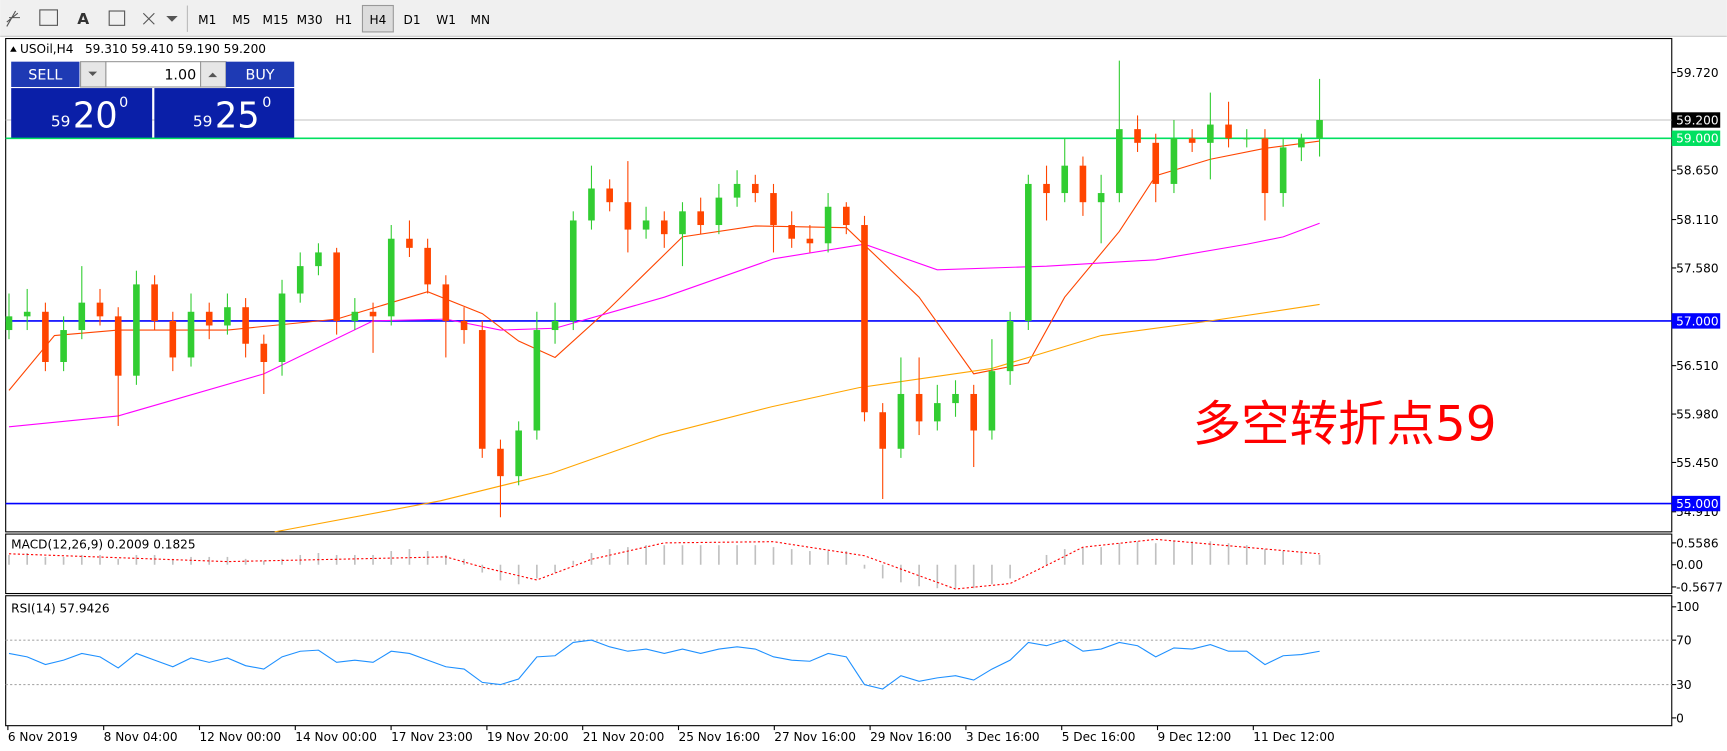 The image size is (1727, 751). What do you see at coordinates (1003, 737) in the screenshot?
I see `x-tick-label: 3 Dec 16:00` at bounding box center [1003, 737].